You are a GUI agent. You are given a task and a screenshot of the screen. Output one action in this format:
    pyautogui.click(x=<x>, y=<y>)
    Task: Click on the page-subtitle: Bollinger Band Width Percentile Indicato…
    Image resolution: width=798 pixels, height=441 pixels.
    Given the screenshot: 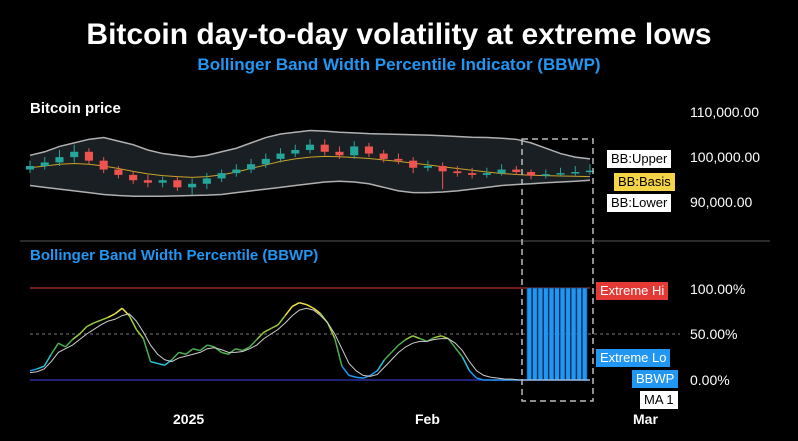 What is the action you would take?
    pyautogui.click(x=399, y=64)
    